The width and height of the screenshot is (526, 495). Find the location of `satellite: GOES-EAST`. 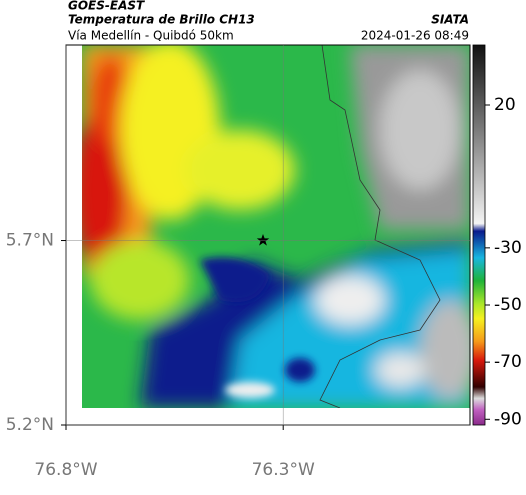

satellite: GOES-EAST is located at coordinates (106, 6).